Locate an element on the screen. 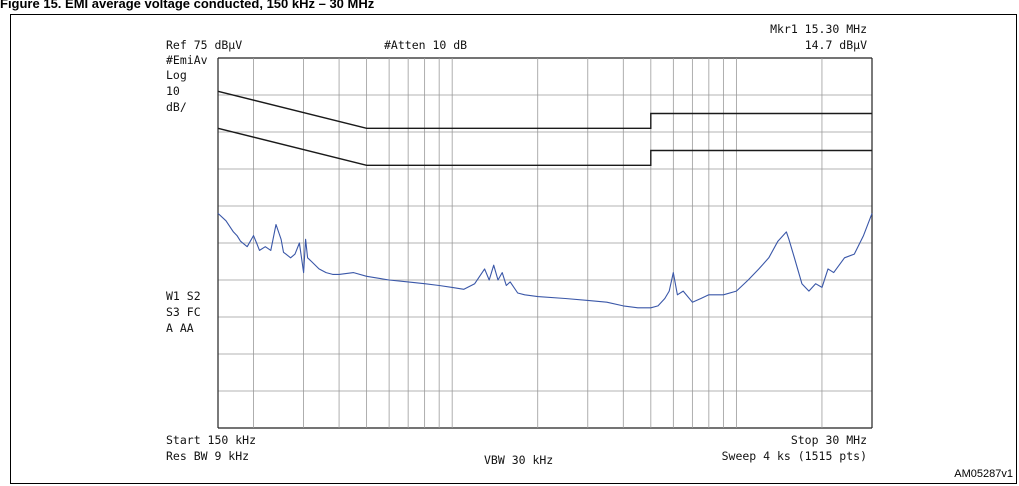  scale-unit-label: dB/ is located at coordinates (176, 107).